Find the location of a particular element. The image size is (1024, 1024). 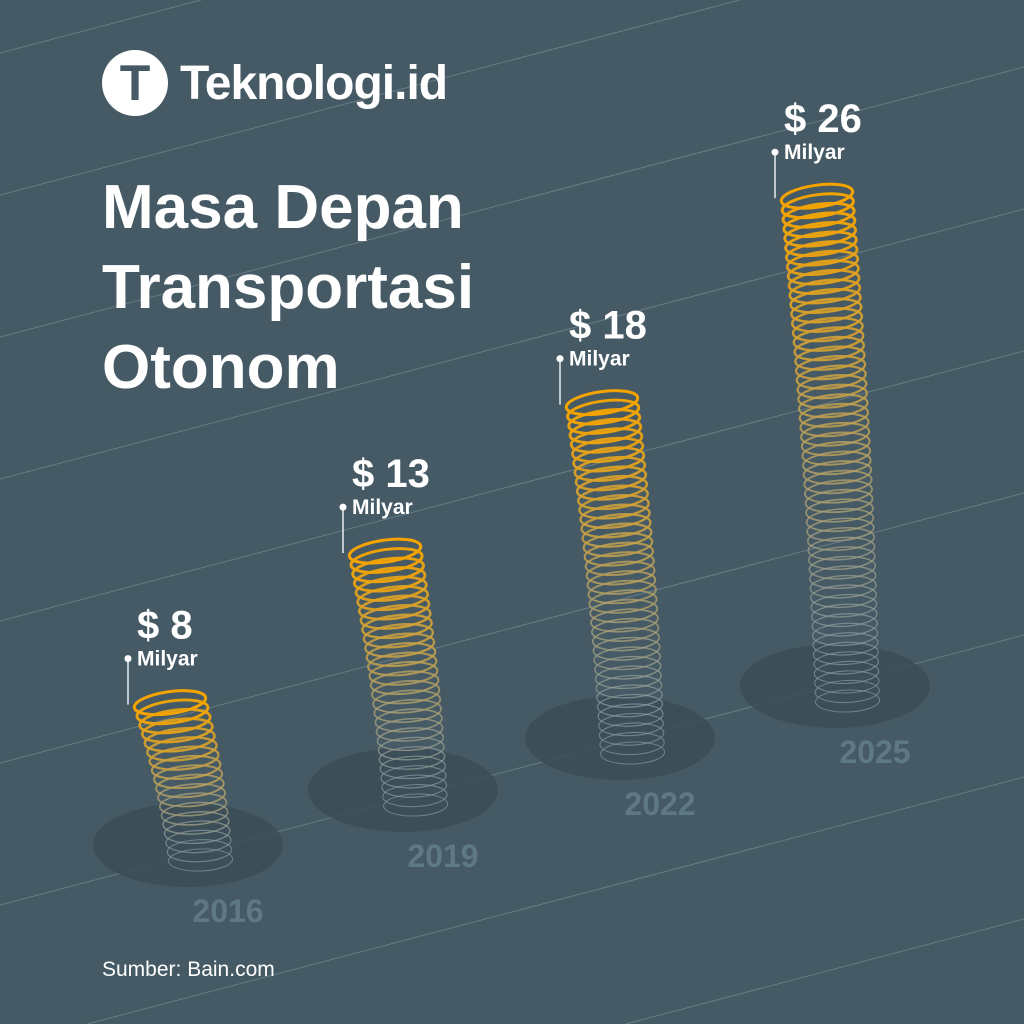

value-label: $ 13 is located at coordinates (391, 474).